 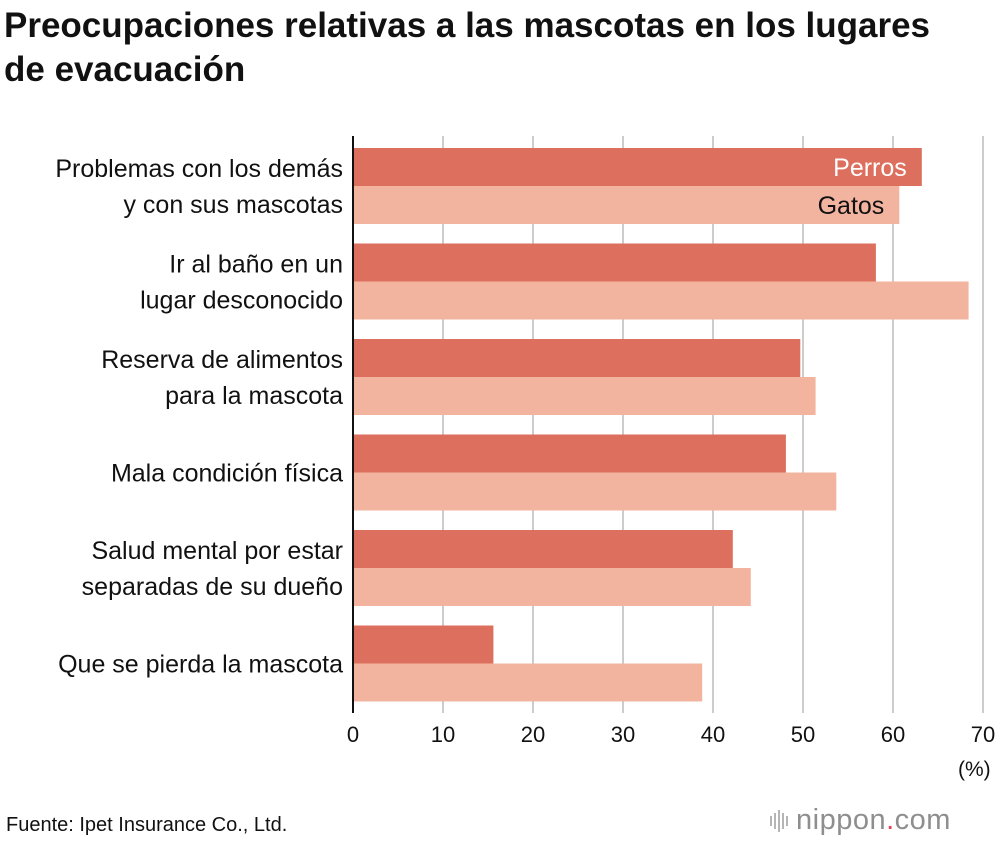 I want to click on x-tick-label: 40, so click(x=713, y=734).